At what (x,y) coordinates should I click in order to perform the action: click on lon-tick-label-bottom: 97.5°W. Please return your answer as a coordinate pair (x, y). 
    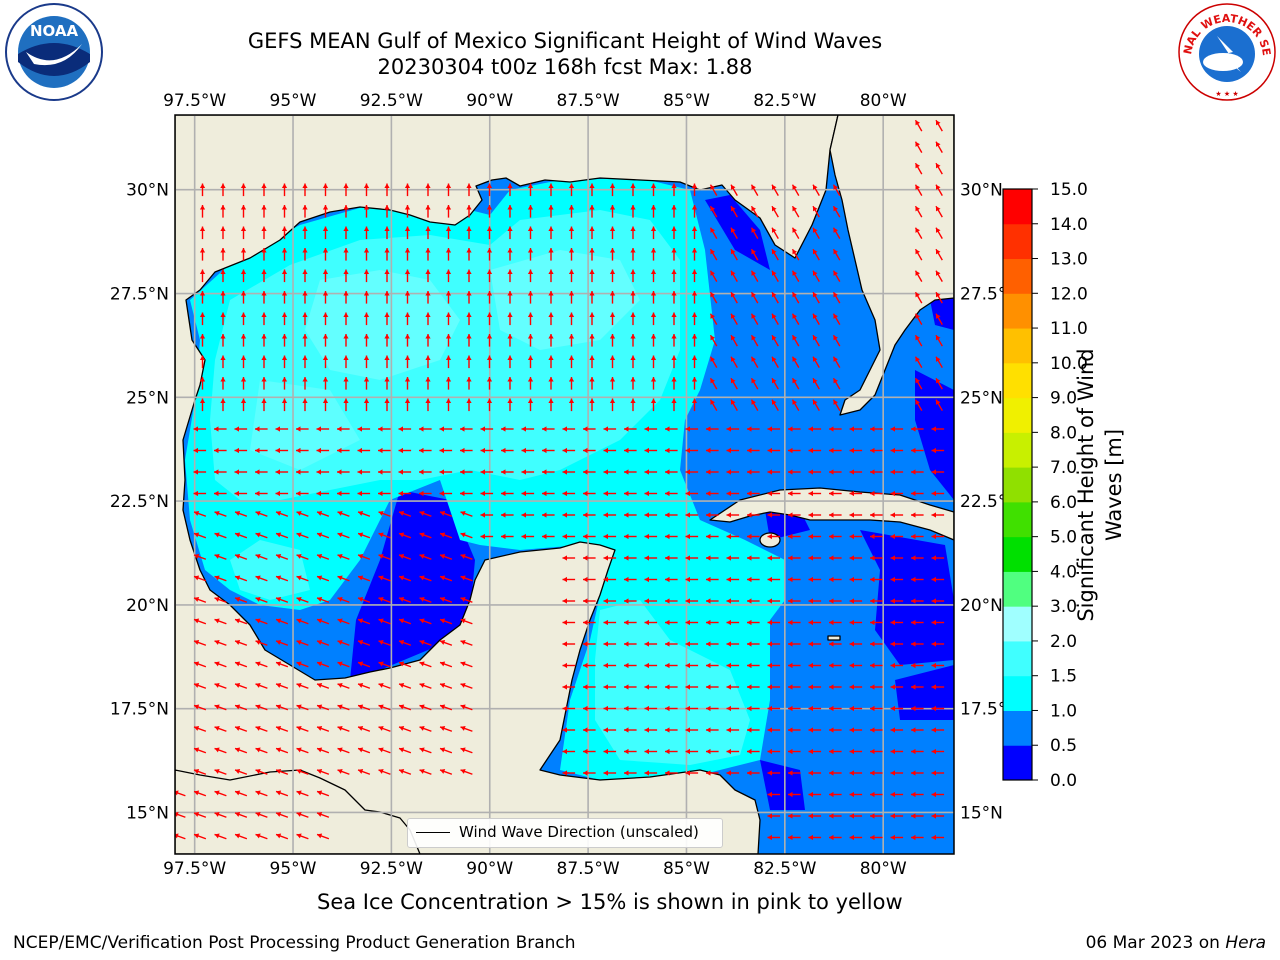
    Looking at the image, I should click on (194, 869).